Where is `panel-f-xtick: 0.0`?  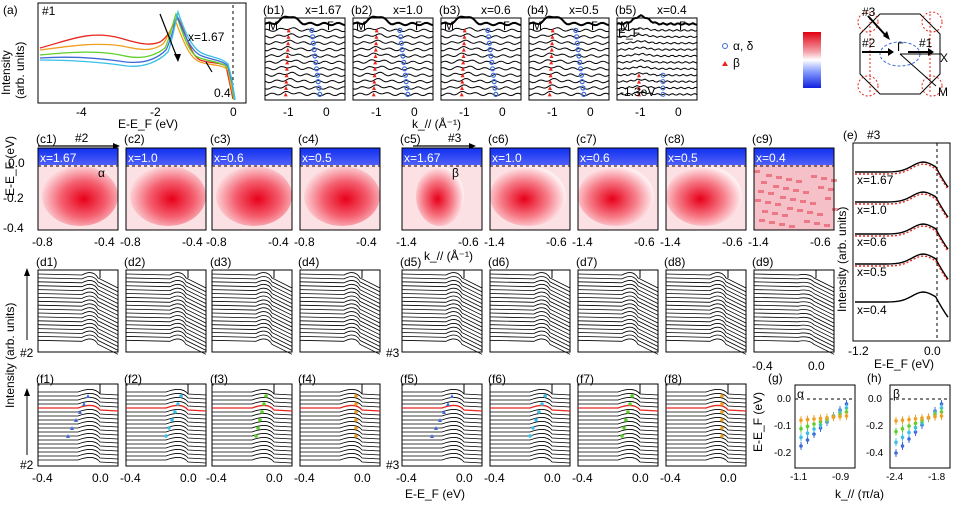 panel-f-xtick: 0.0 is located at coordinates (552, 478).